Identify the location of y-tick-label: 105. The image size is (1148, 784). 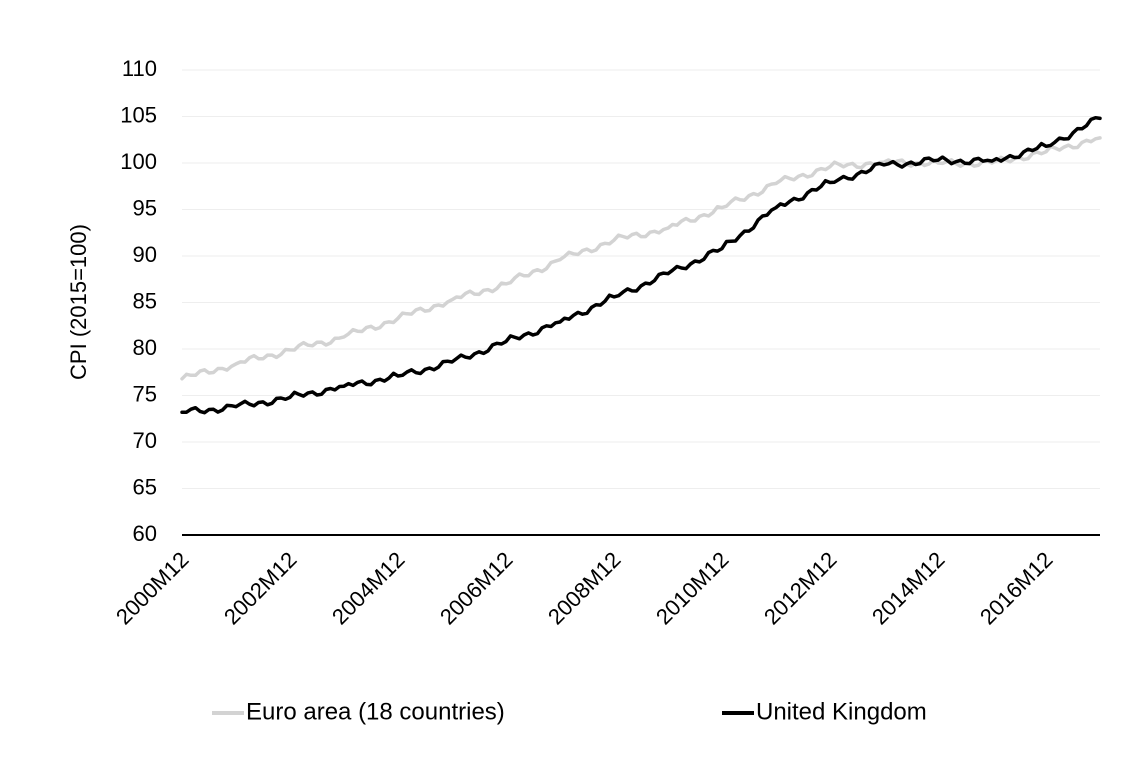
(138, 114).